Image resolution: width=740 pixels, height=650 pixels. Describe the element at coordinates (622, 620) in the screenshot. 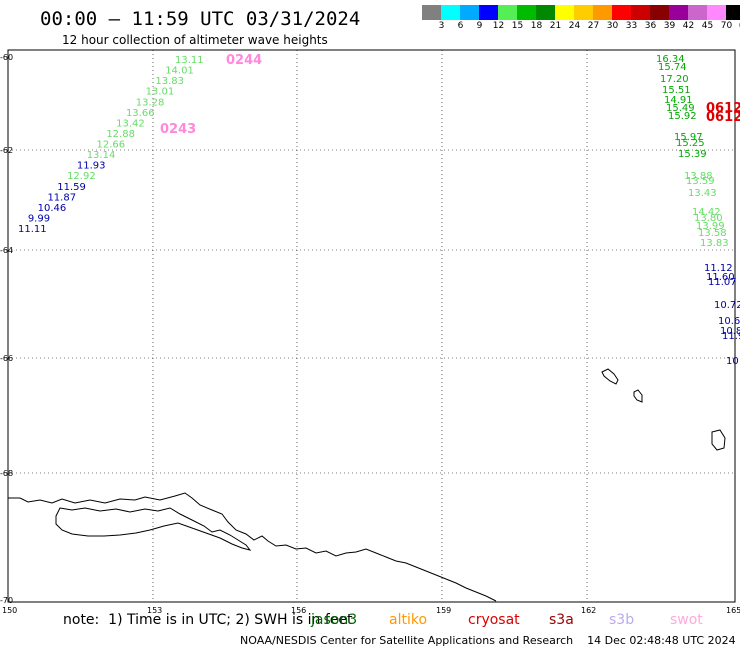

I see `satellite-legend-s3b: s3b` at that location.